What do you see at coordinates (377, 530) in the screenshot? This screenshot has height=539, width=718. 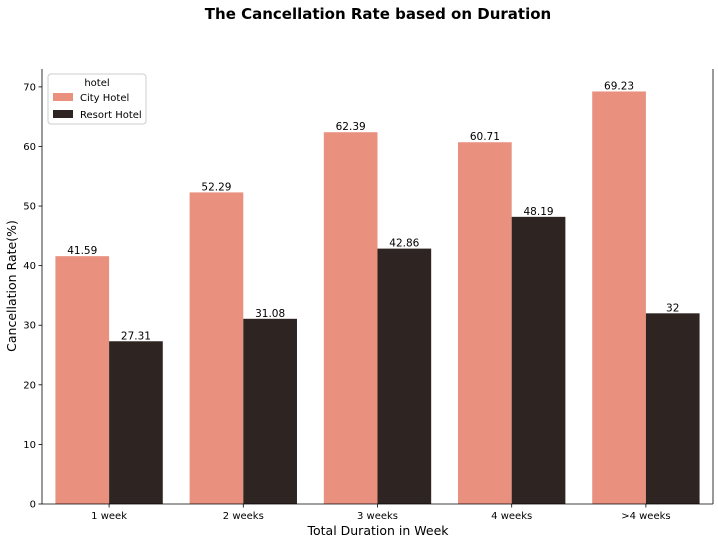 I see `x-axis-label: Total Duration in Week` at bounding box center [377, 530].